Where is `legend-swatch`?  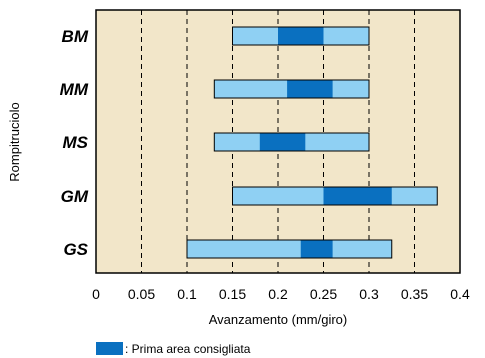 legend-swatch is located at coordinates (109, 348).